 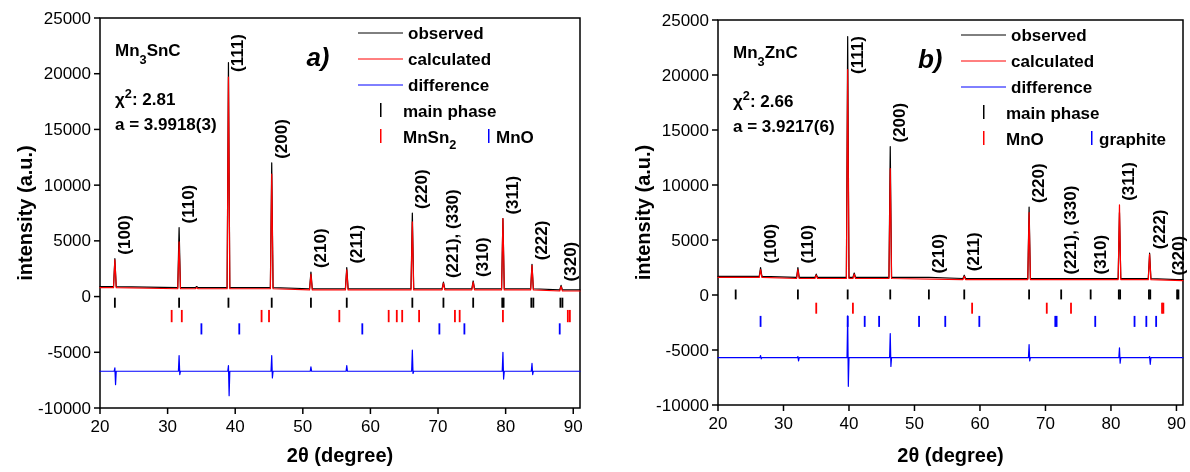 I want to click on legend-label: graphite, so click(x=1133, y=139).